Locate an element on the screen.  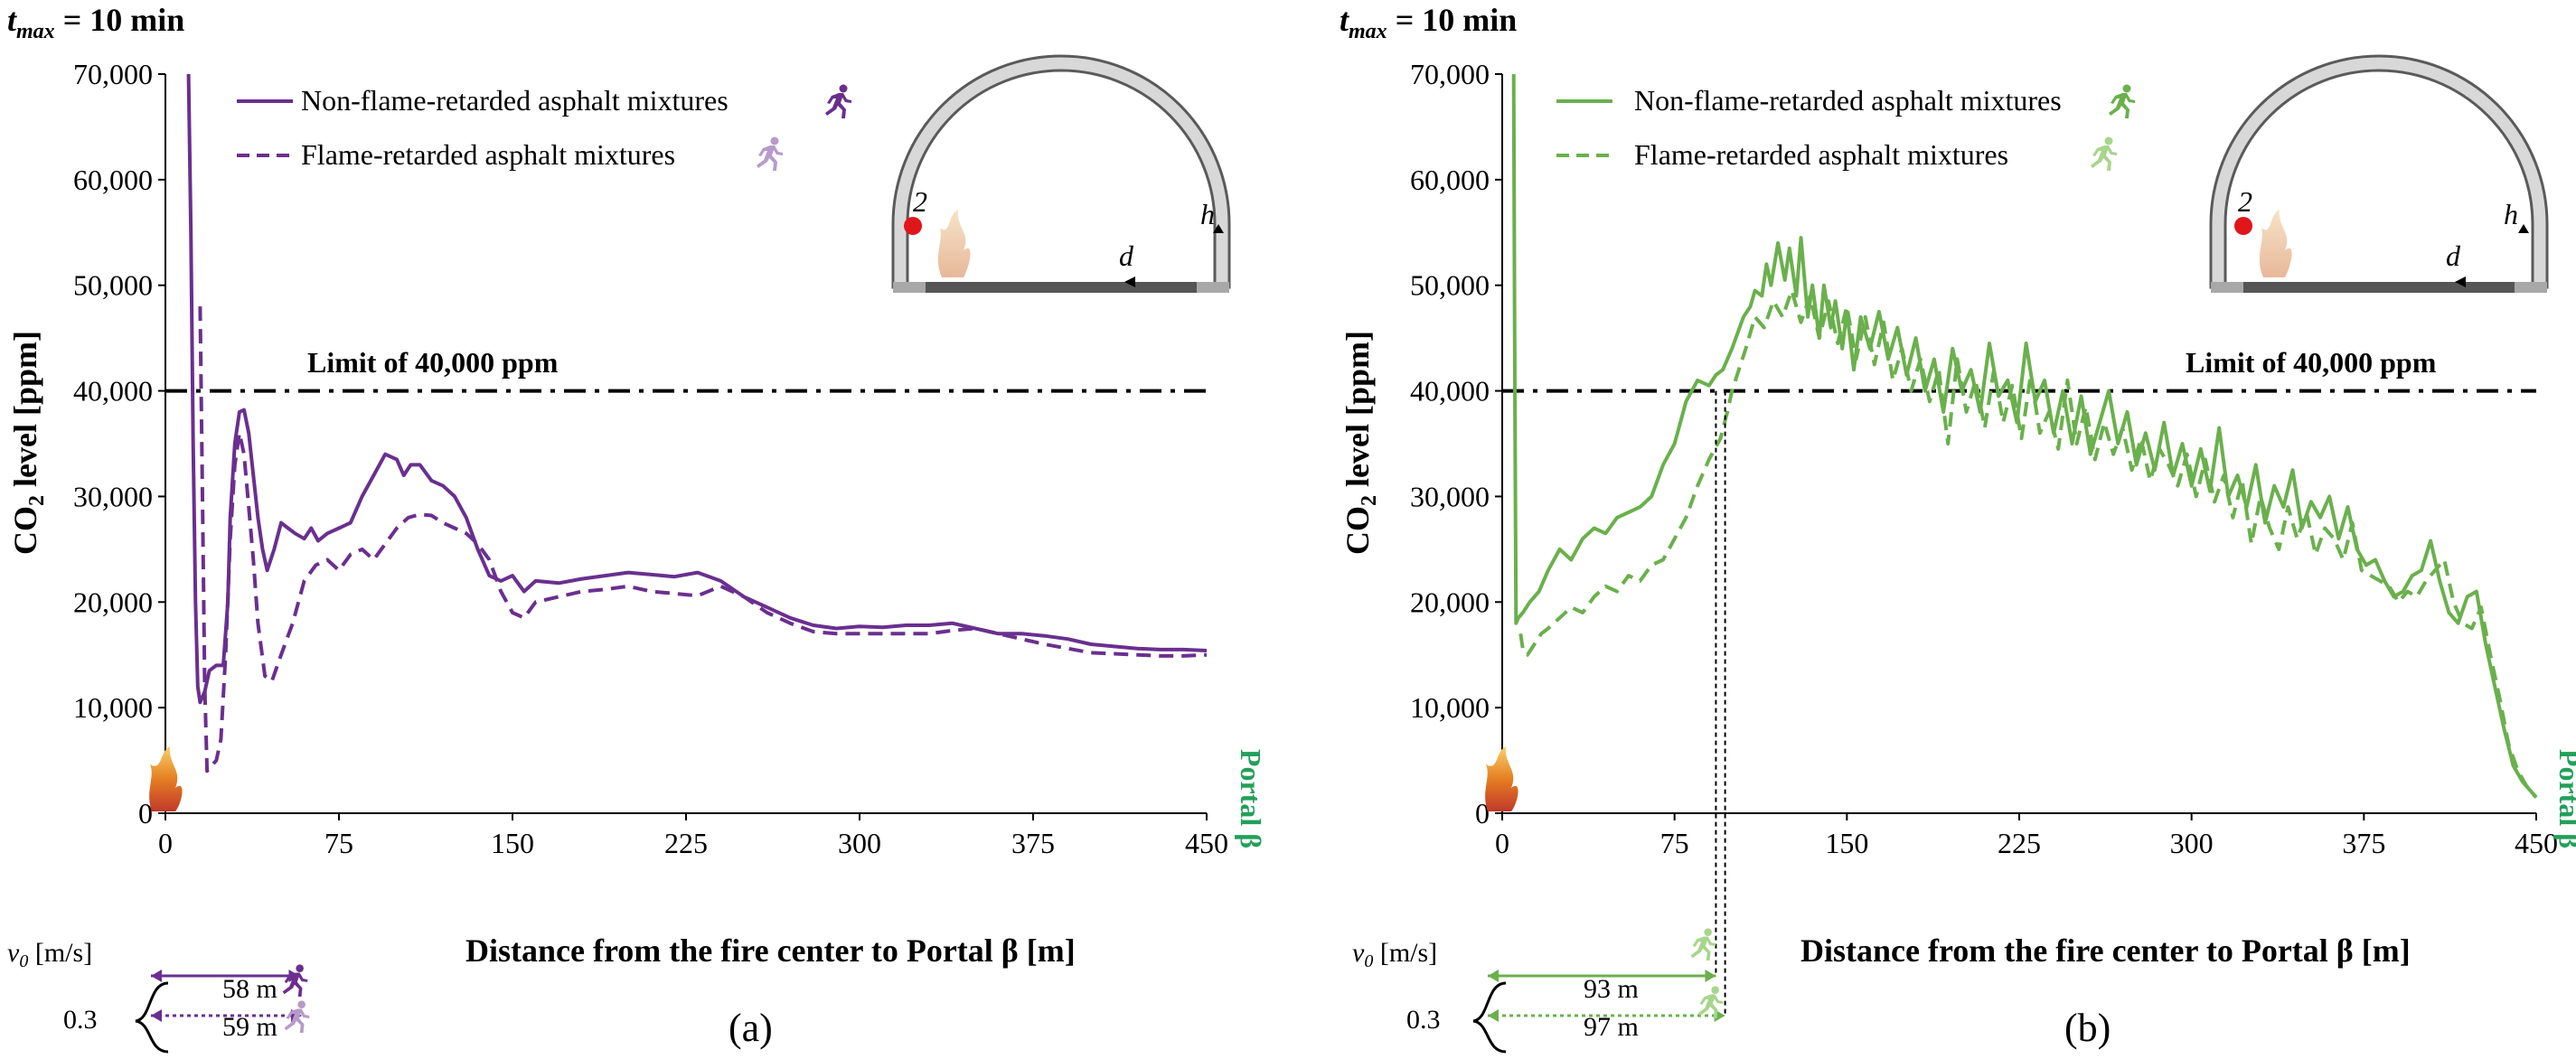
panel-a-d-label: d is located at coordinates (1126, 255).